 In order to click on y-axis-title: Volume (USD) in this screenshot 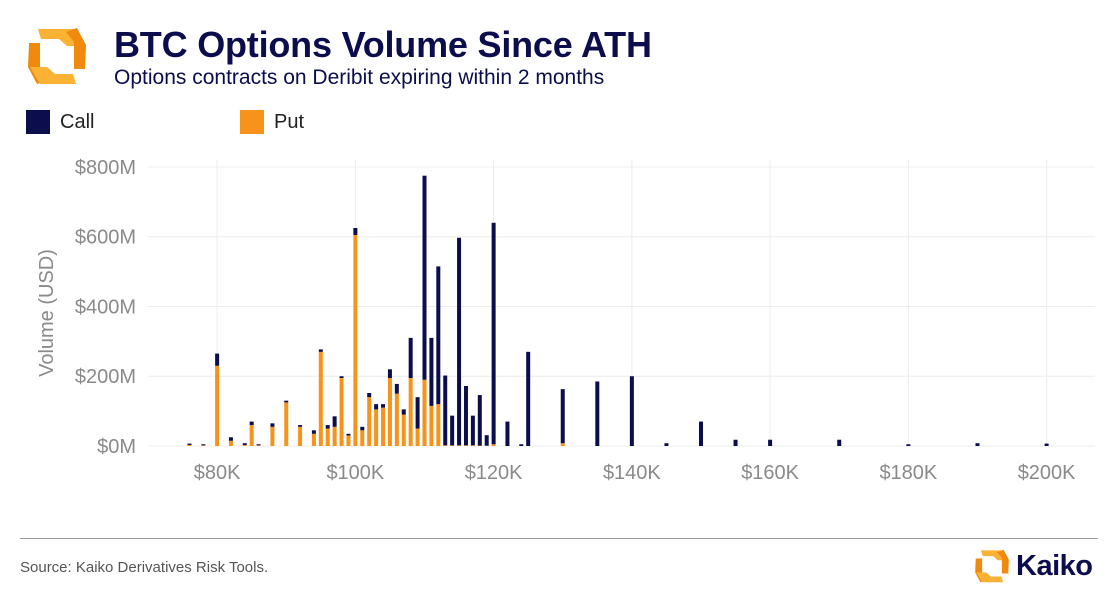, I will do `click(47, 313)`.